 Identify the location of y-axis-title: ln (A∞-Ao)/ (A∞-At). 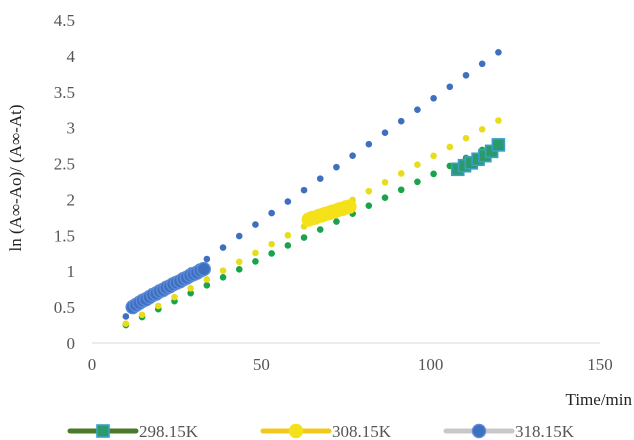
(15, 178).